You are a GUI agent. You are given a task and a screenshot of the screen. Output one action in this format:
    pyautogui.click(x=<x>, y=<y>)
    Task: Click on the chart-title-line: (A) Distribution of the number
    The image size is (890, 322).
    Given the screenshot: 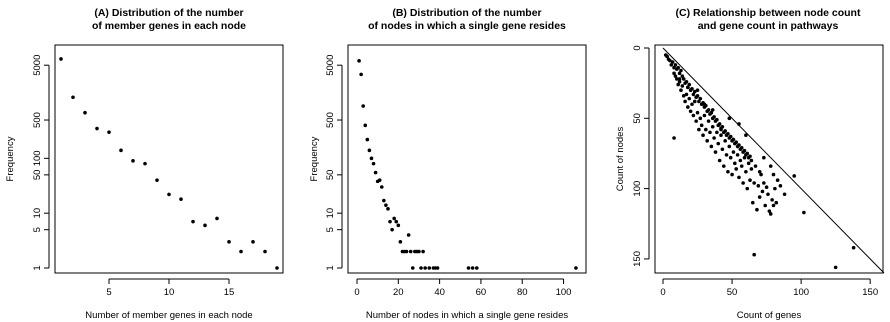 What is the action you would take?
    pyautogui.click(x=168, y=13)
    